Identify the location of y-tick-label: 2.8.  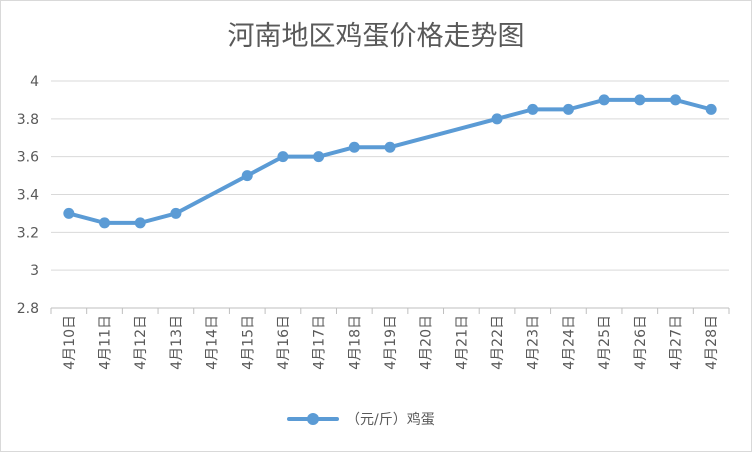
(28, 309).